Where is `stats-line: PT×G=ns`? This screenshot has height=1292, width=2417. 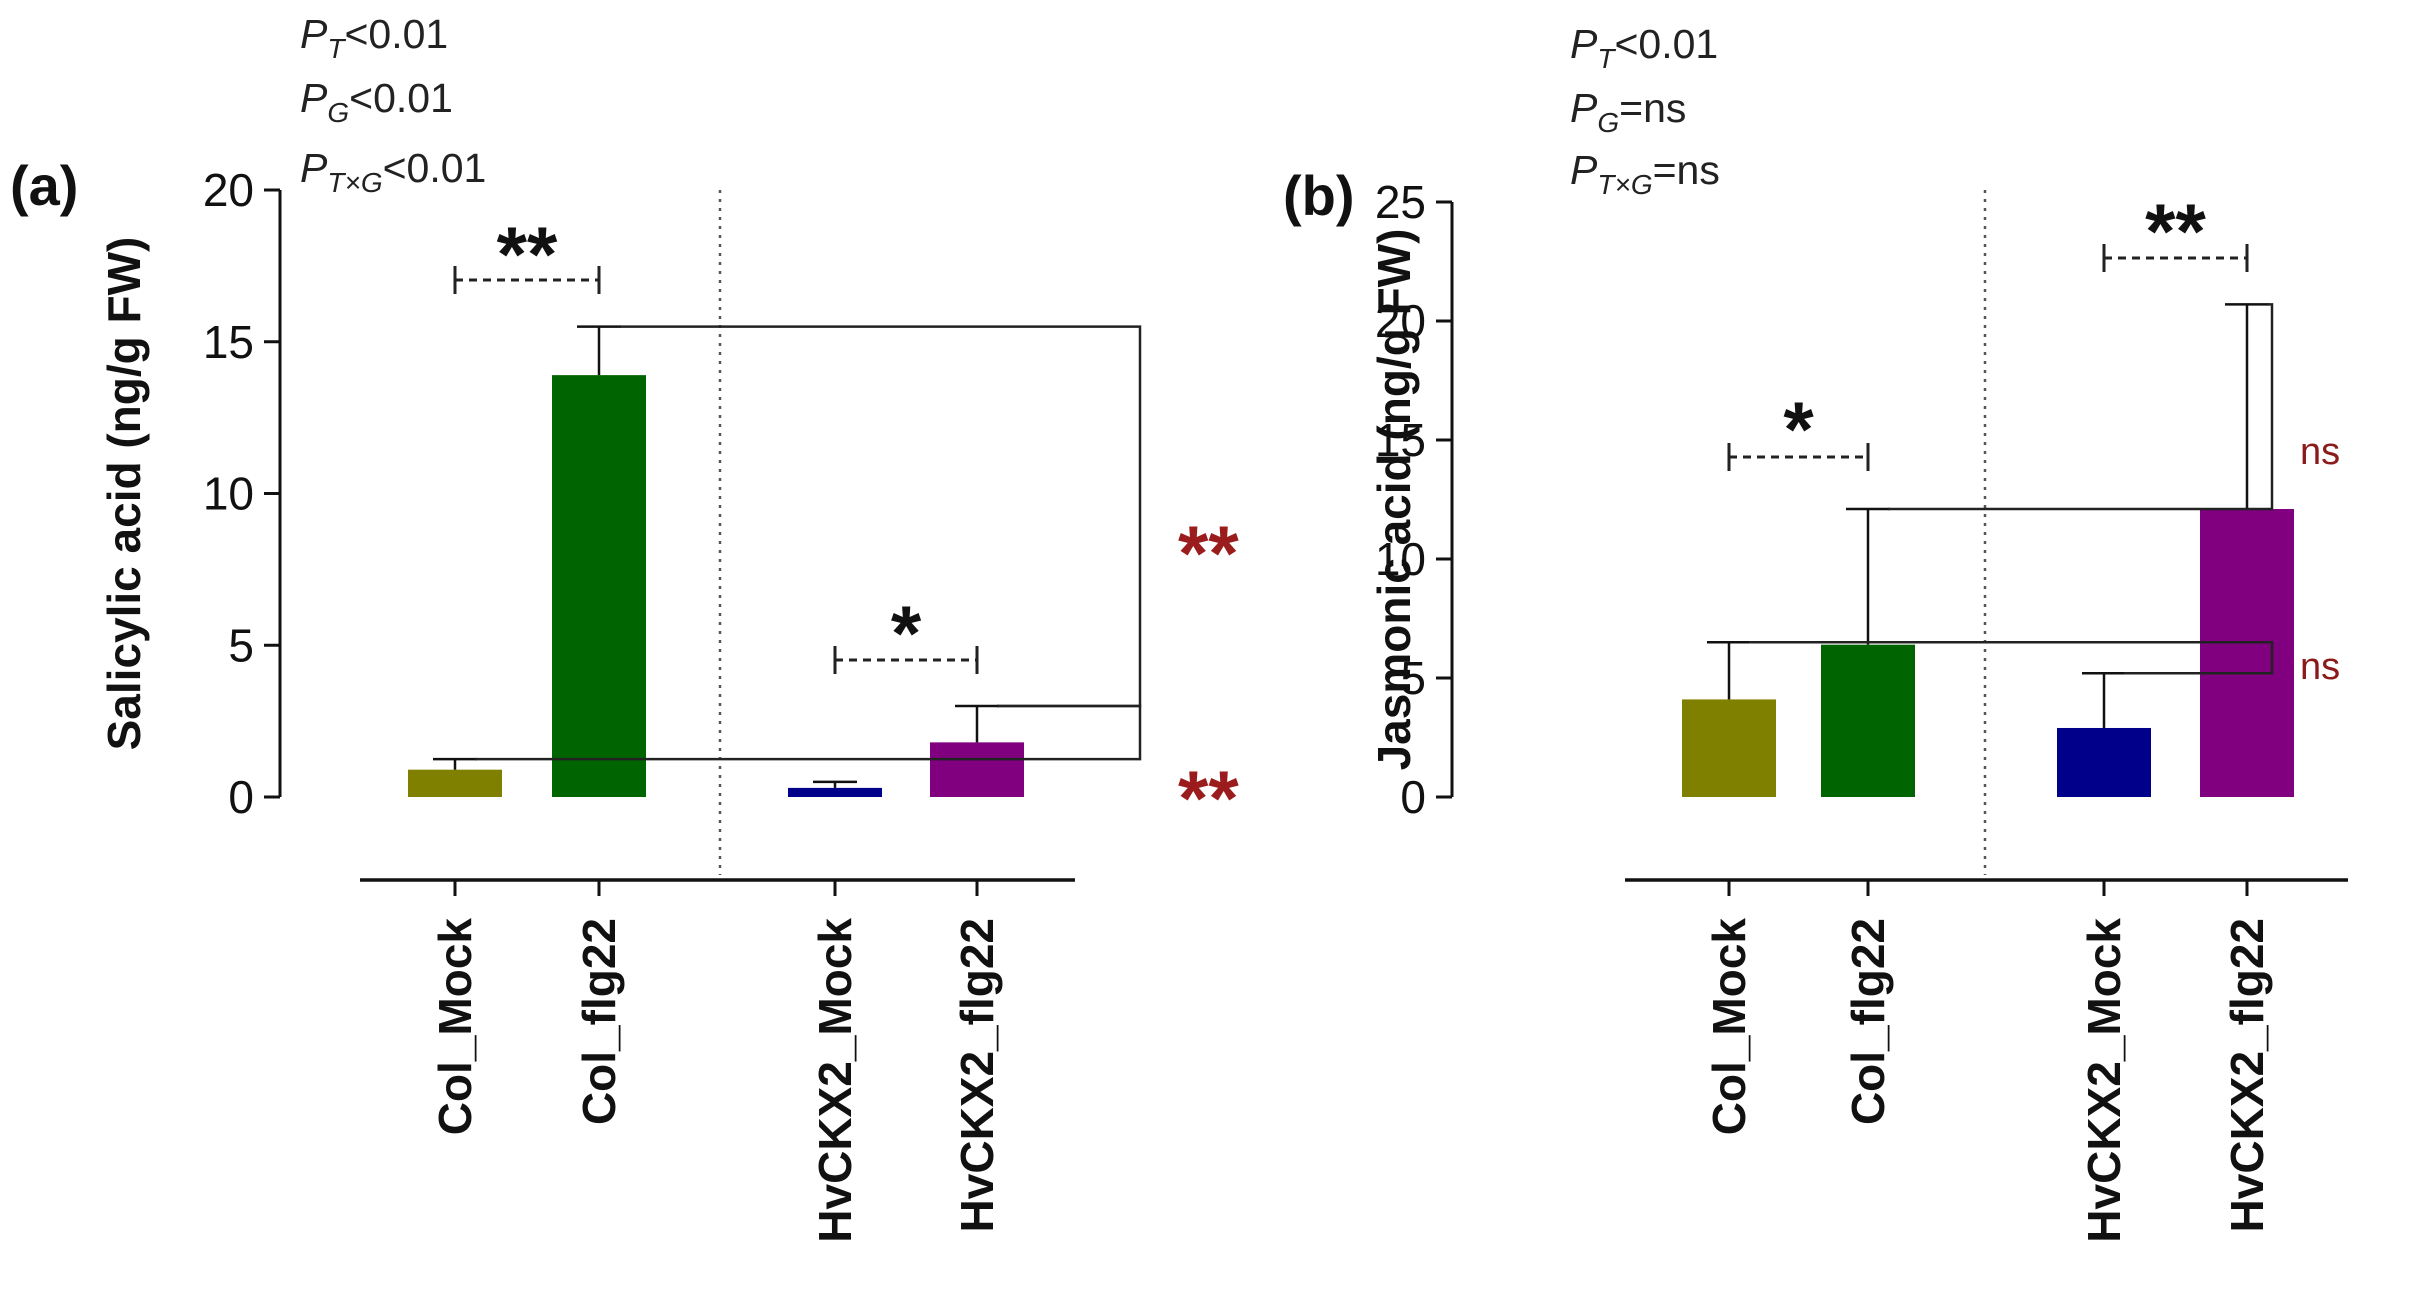
stats-line: PT×G=ns is located at coordinates (1645, 173).